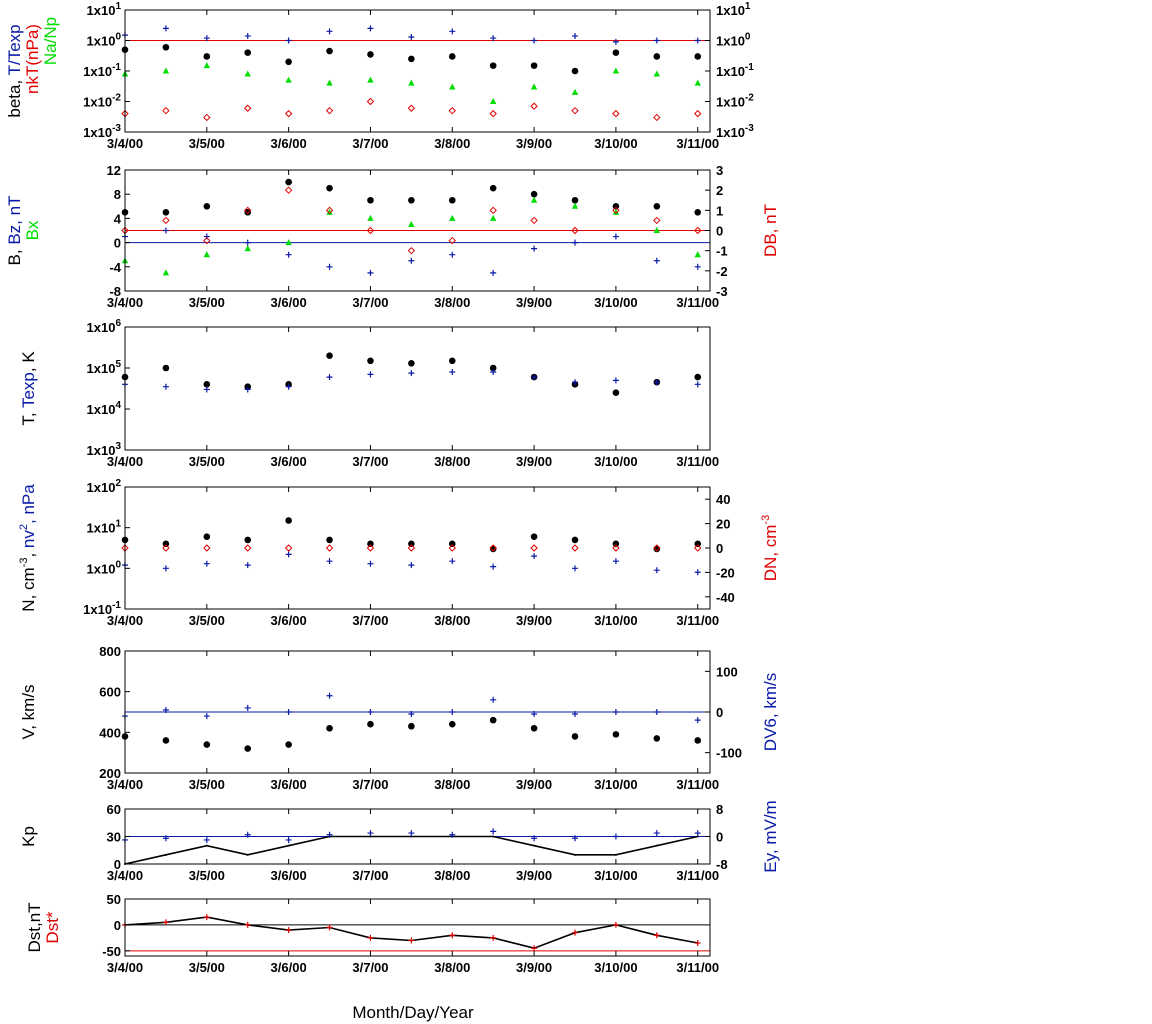  What do you see at coordinates (114, 170) in the screenshot?
I see `y-tick-label: 12` at bounding box center [114, 170].